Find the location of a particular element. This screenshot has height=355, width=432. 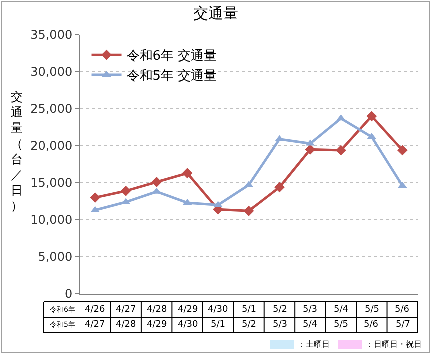

y-tick-label: 0 is located at coordinates (68, 294).